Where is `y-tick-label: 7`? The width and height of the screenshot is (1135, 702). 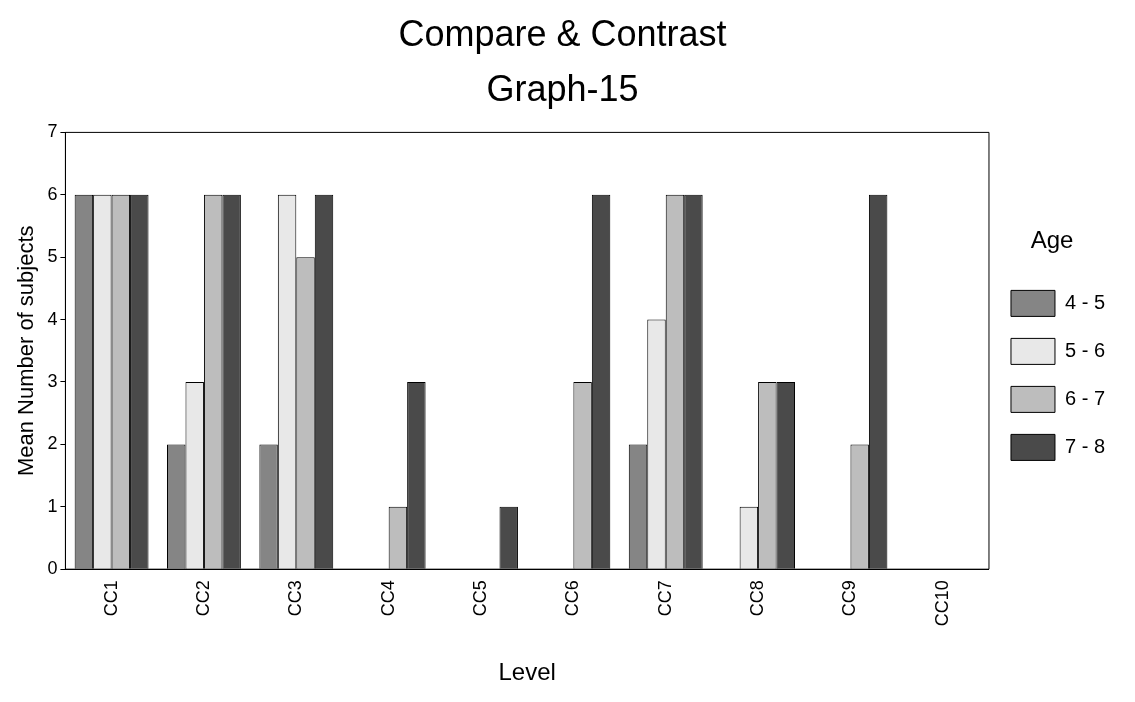 y-tick-label: 7 is located at coordinates (52, 131).